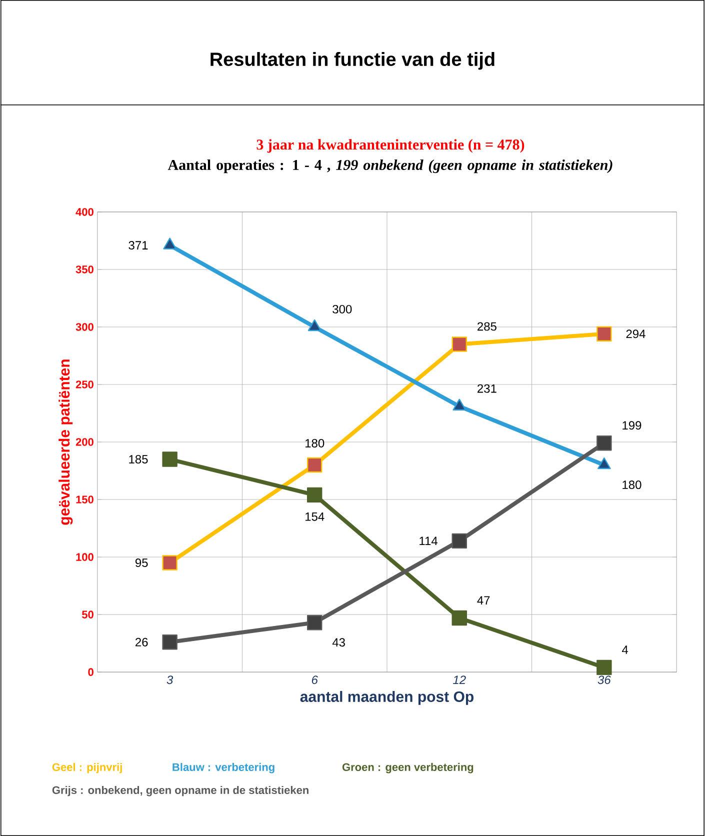 The height and width of the screenshot is (836, 705). What do you see at coordinates (138, 245) in the screenshot?
I see `data-label: 371` at bounding box center [138, 245].